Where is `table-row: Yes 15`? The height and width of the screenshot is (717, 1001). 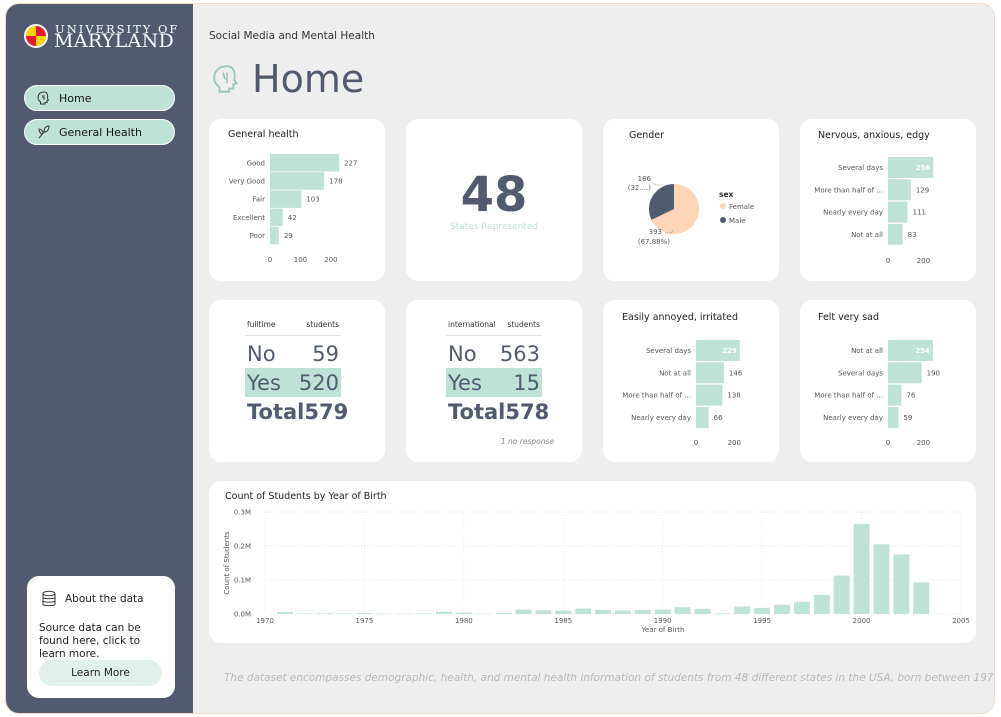
table-row: Yes 15 is located at coordinates (494, 382).